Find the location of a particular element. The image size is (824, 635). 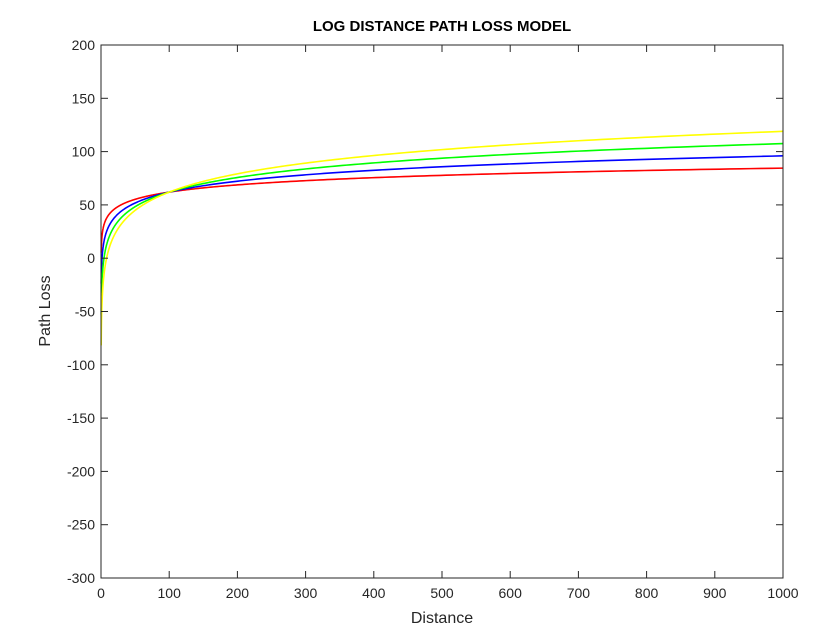

y-axis-label: Path Loss is located at coordinates (45, 310).